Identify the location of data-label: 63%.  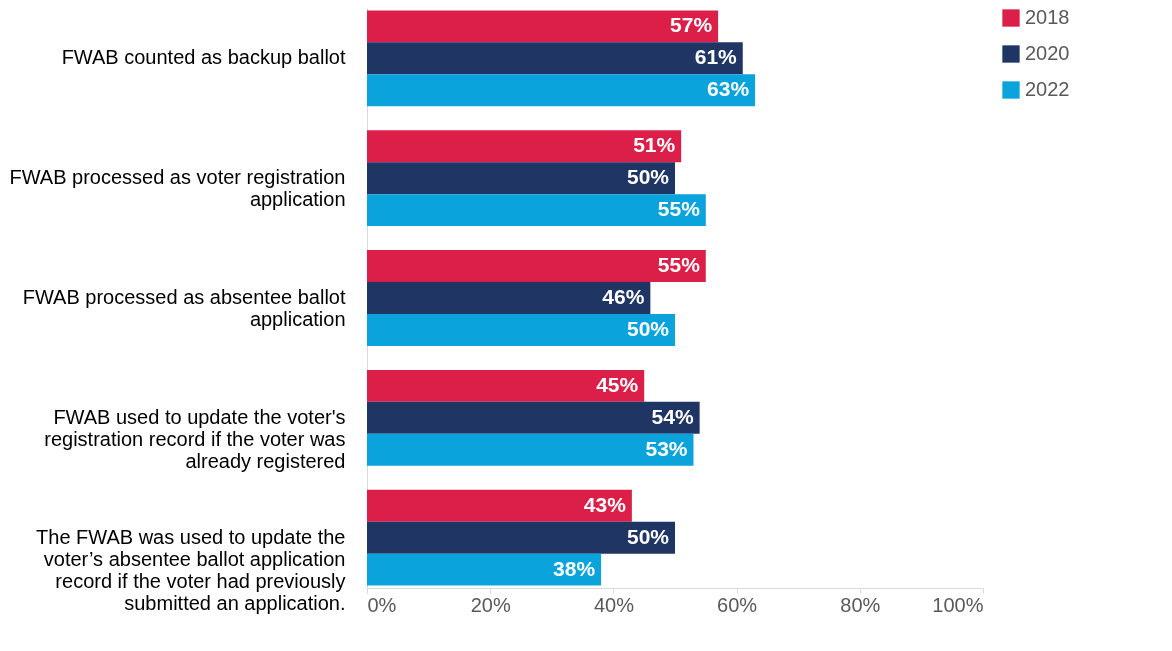
(728, 89).